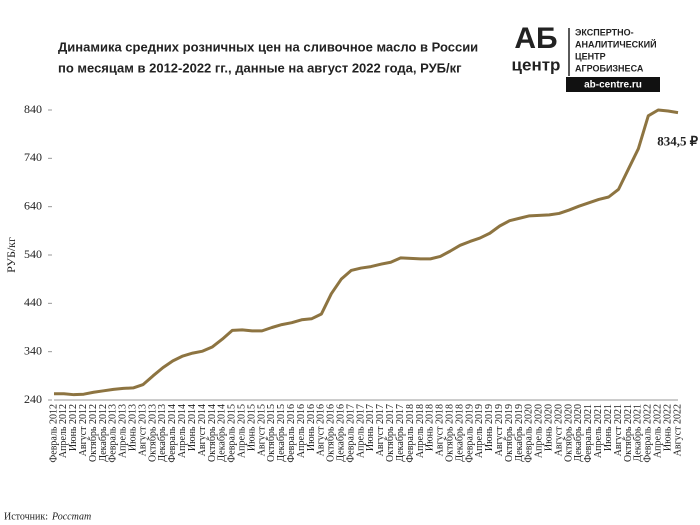 The height and width of the screenshot is (525, 700). Describe the element at coordinates (33, 157) in the screenshot. I see `y-tick-label: 740` at that location.